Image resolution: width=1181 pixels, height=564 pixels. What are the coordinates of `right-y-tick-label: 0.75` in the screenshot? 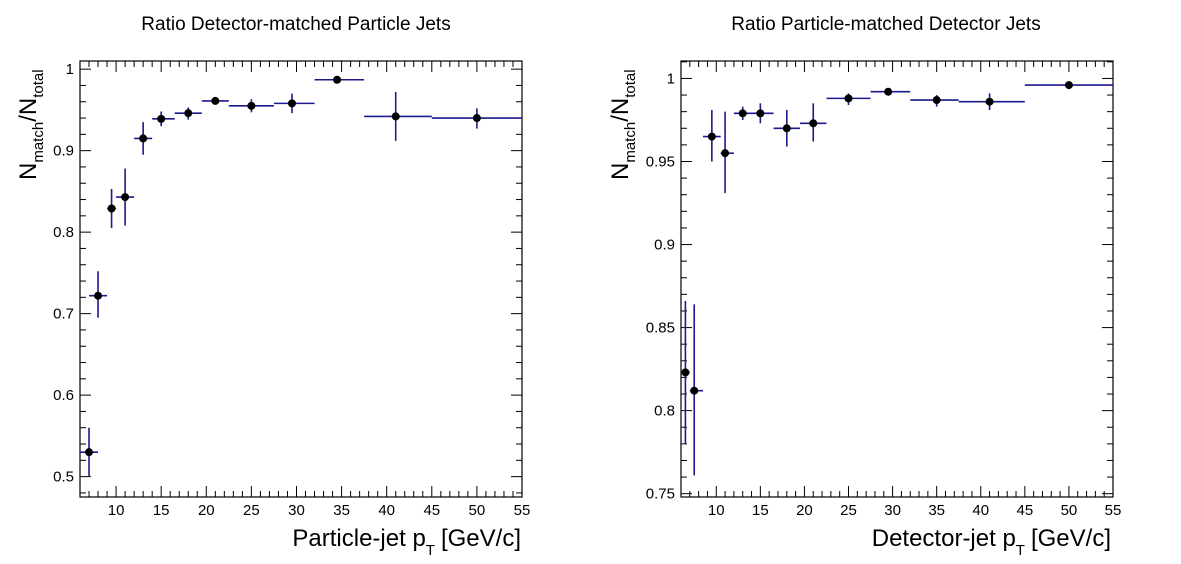 It's located at (660, 494).